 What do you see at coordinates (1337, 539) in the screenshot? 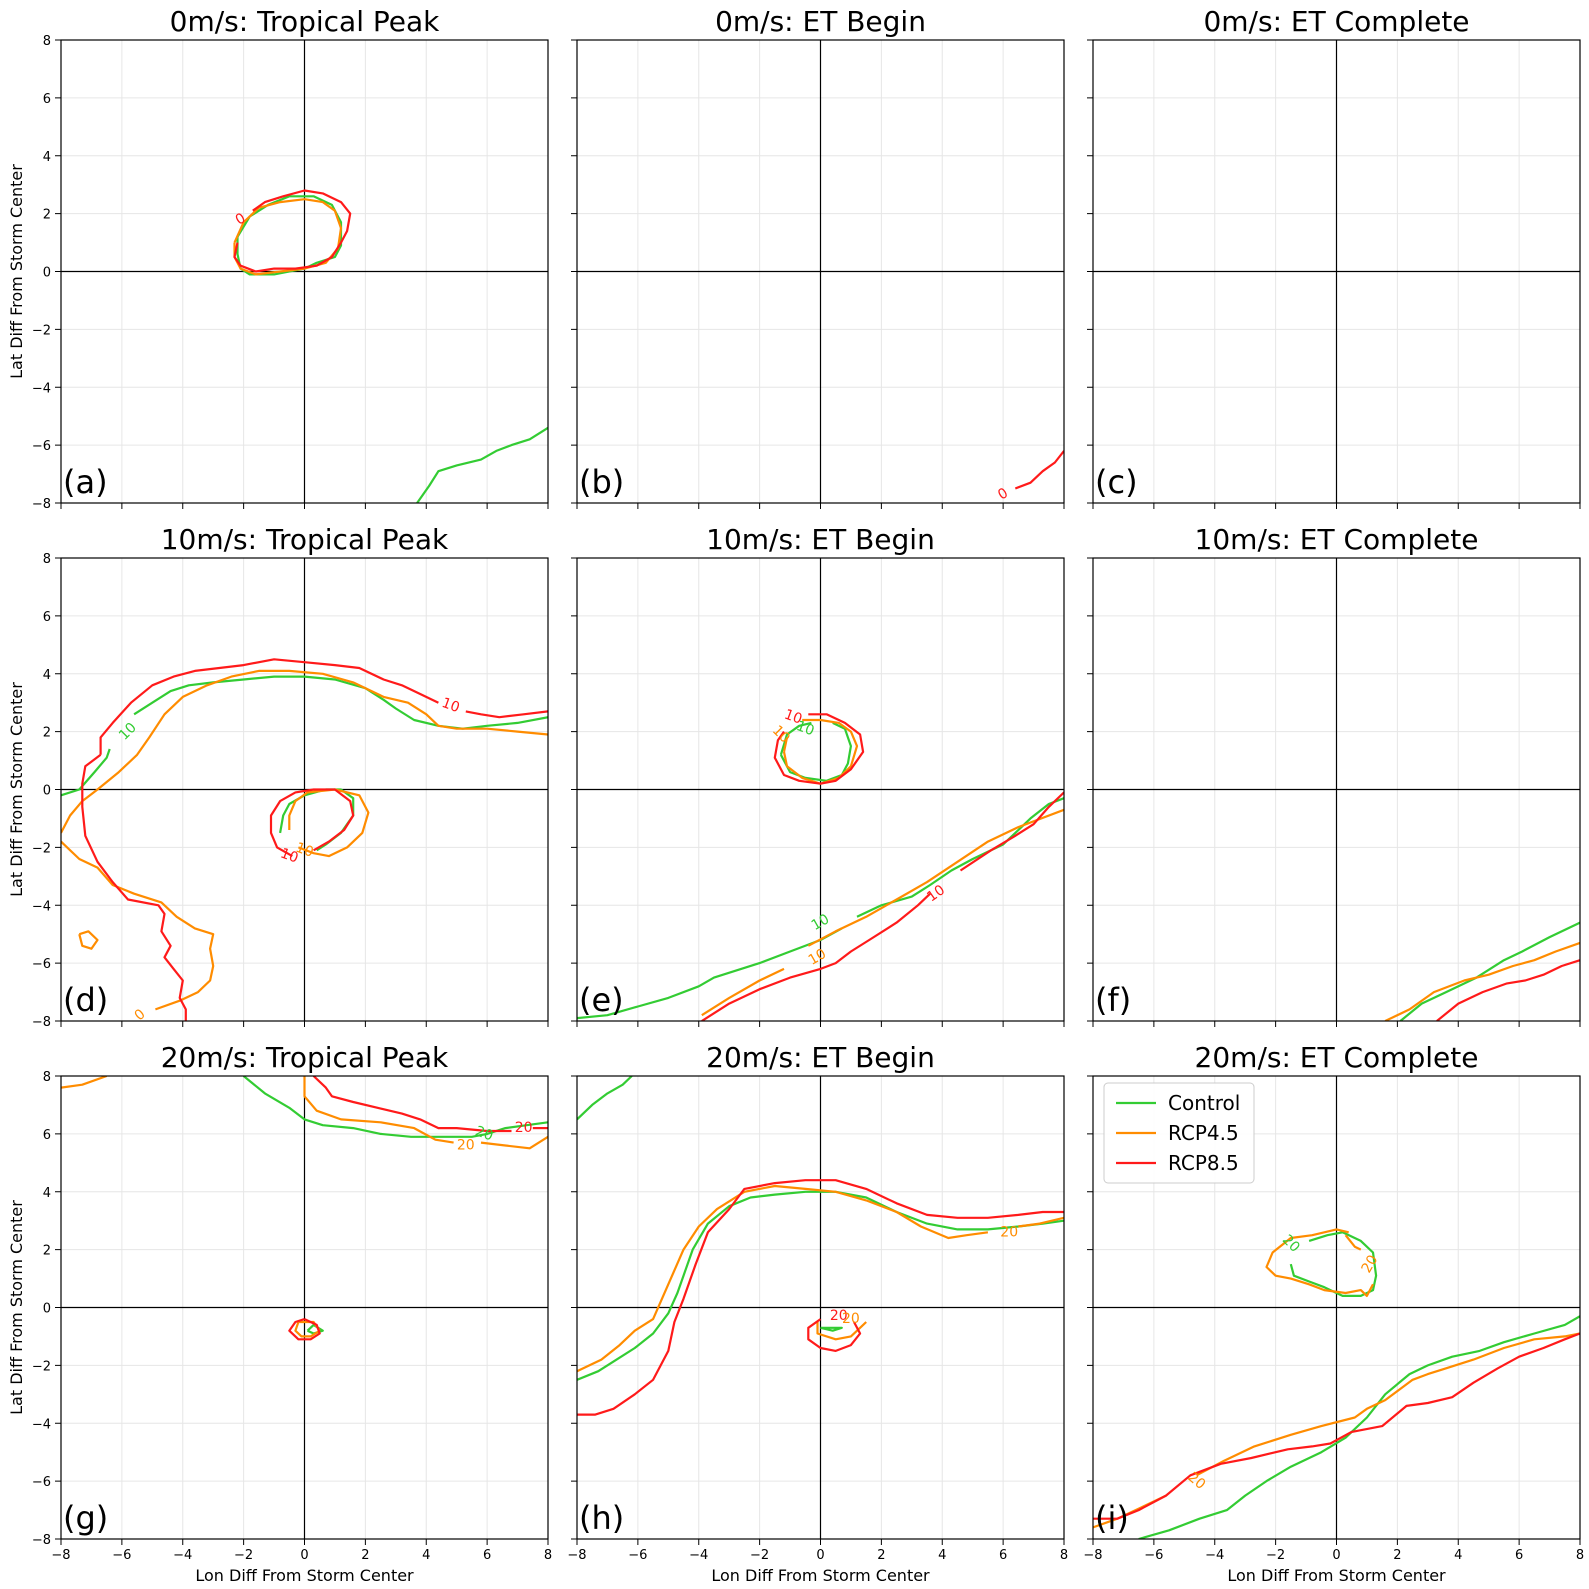
I see `panel-title: 10m/s: ET Complete` at bounding box center [1337, 539].